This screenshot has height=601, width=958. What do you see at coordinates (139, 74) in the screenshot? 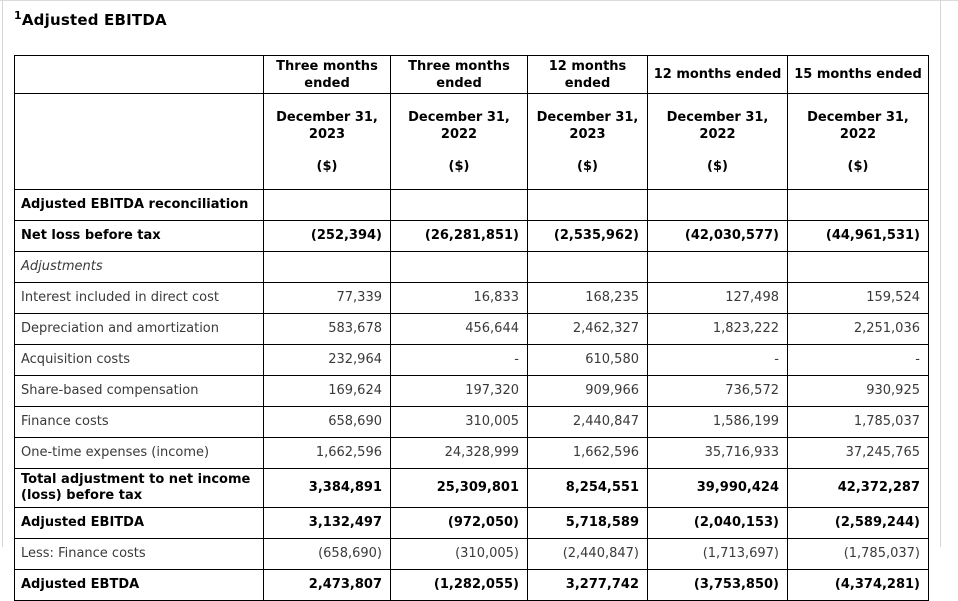
I see `header-empty-cell` at bounding box center [139, 74].